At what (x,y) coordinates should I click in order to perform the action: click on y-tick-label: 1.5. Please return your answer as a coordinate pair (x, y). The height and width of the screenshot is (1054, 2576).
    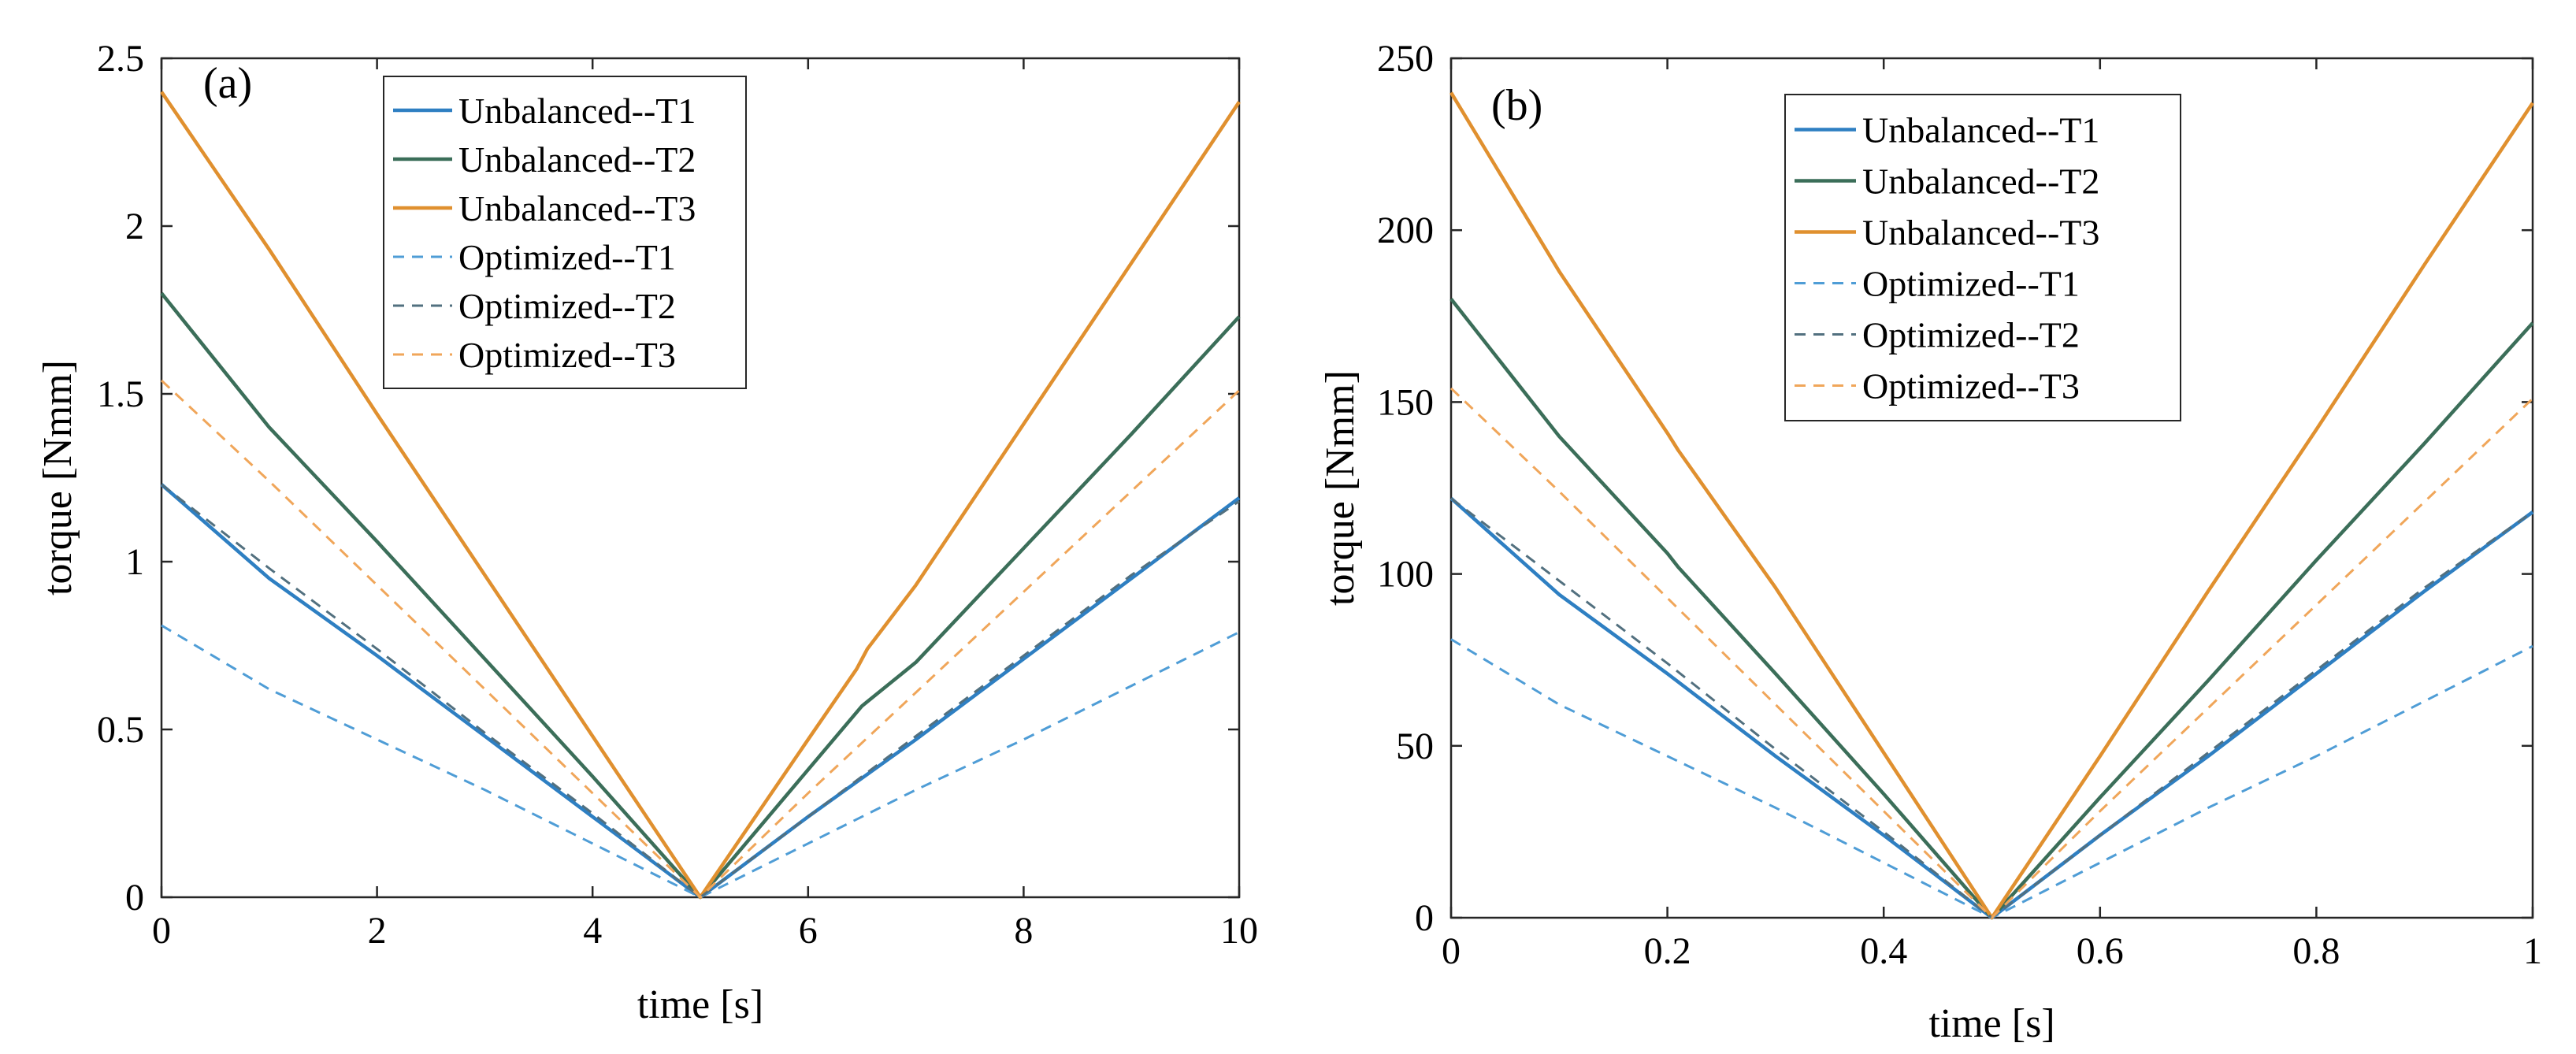
    Looking at the image, I should click on (120, 394).